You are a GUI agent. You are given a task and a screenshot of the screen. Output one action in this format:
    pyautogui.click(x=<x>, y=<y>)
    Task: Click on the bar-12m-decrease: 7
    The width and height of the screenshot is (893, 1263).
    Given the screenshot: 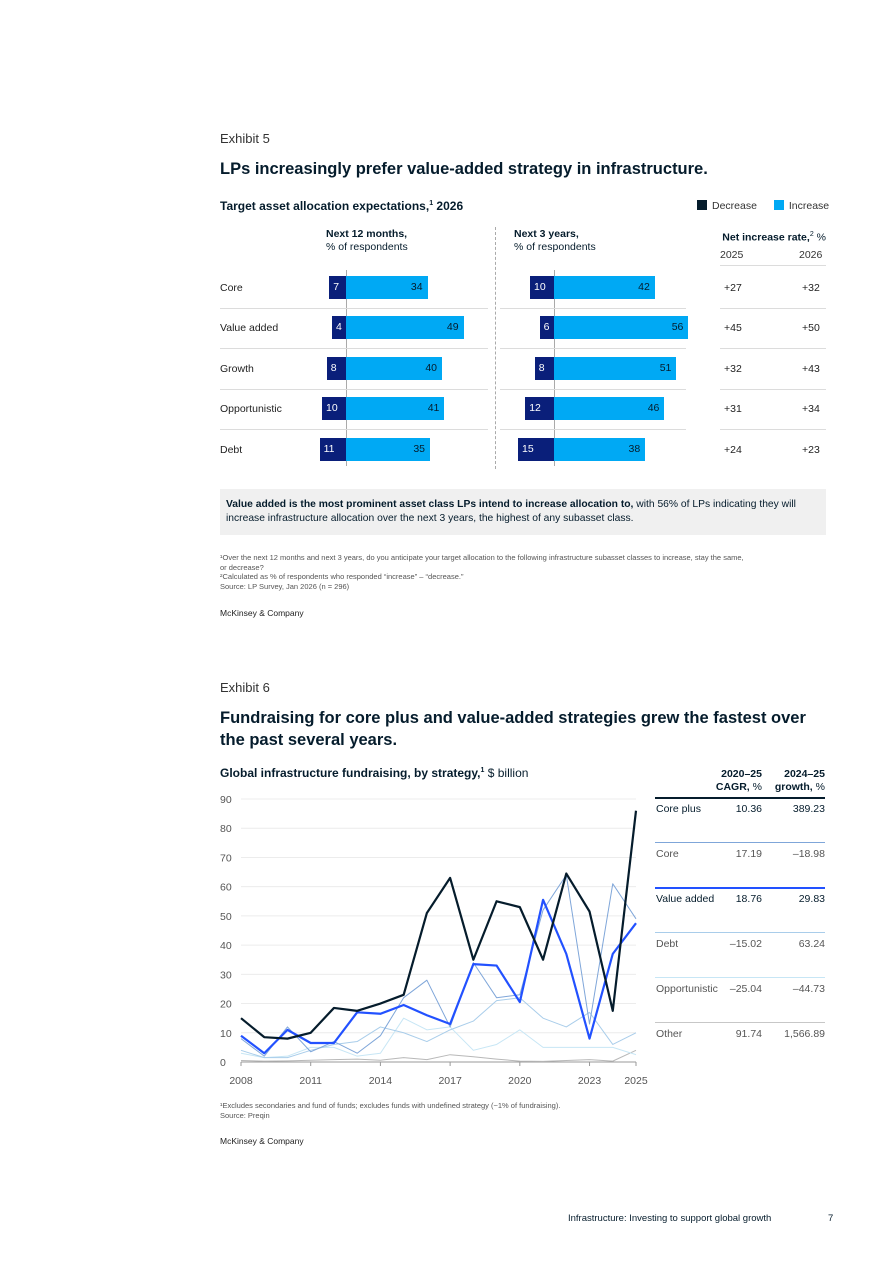 What is the action you would take?
    pyautogui.click(x=337, y=287)
    